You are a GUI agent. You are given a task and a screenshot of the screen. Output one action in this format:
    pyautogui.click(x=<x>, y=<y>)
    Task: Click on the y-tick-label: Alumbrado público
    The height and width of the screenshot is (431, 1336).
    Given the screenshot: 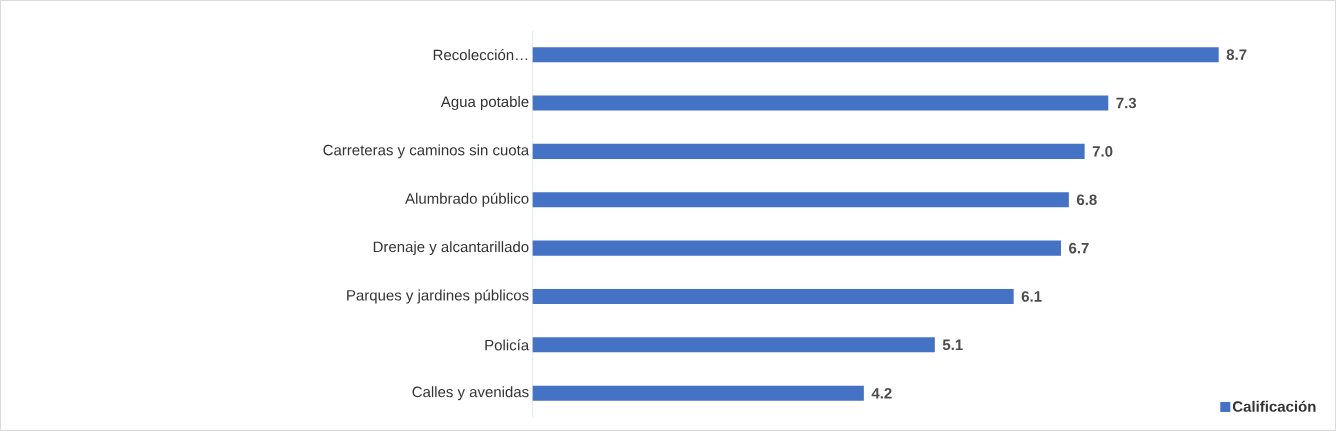 What is the action you would take?
    pyautogui.click(x=467, y=199)
    